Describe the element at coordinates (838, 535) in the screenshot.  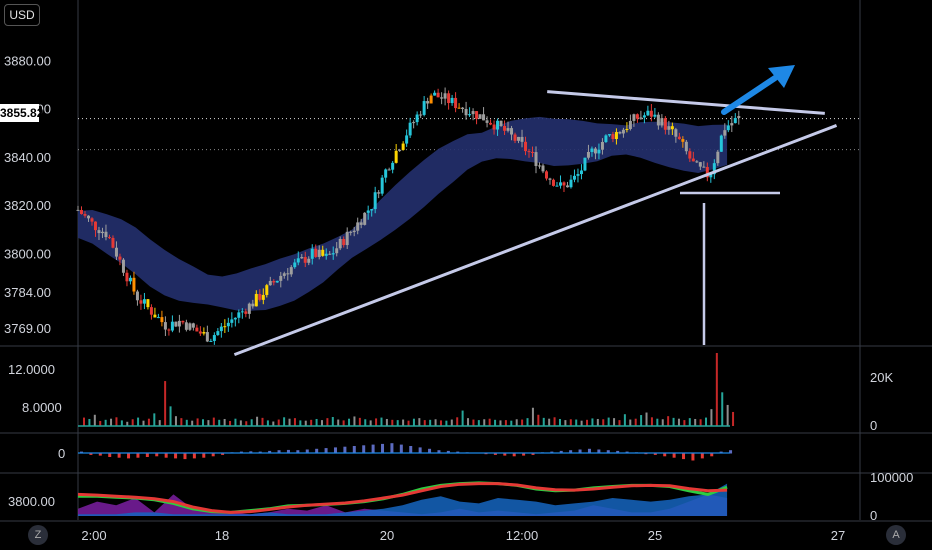
I see `time-tick-5: 27` at that location.